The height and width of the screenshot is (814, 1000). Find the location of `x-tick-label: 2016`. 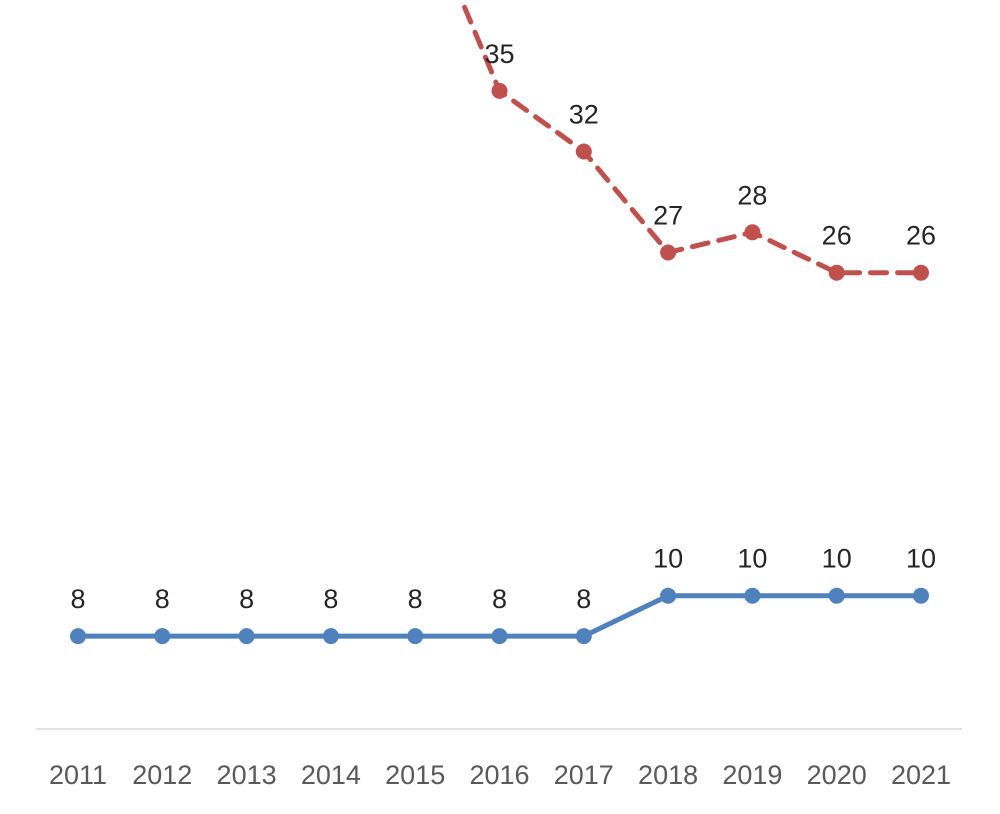

x-tick-label: 2016 is located at coordinates (499, 775).